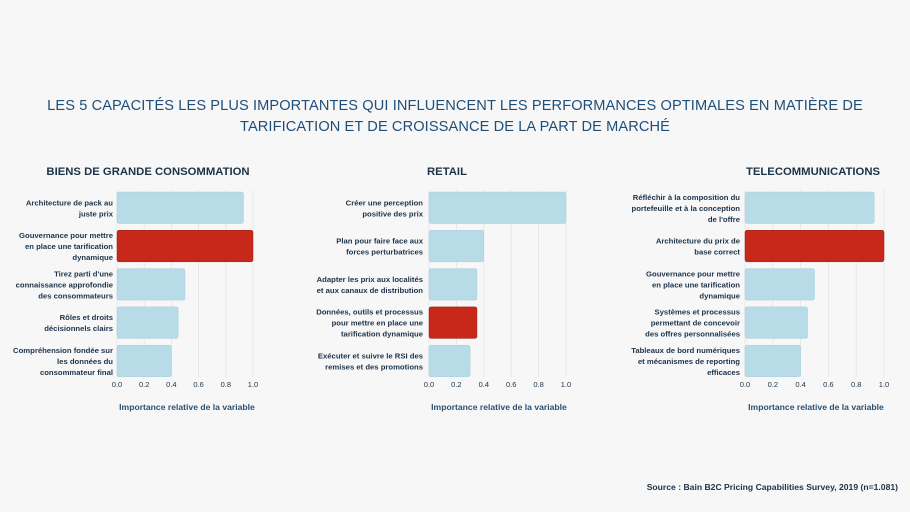 The width and height of the screenshot is (910, 512). I want to click on category-label-line: remises et des promotions, so click(374, 366).